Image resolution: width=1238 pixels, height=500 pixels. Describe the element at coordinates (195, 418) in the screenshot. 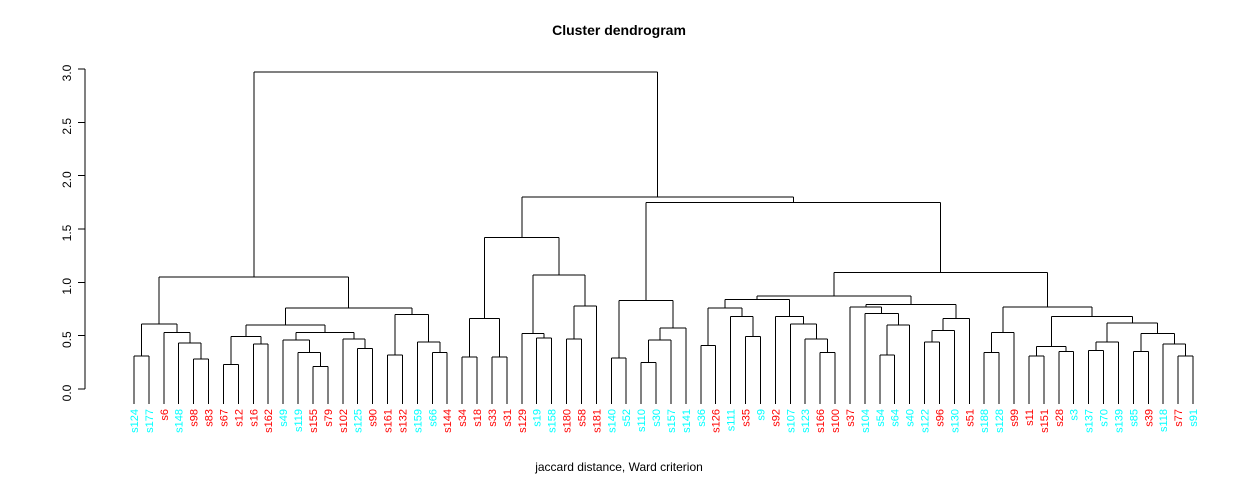

I see `leaf-label: s98` at that location.